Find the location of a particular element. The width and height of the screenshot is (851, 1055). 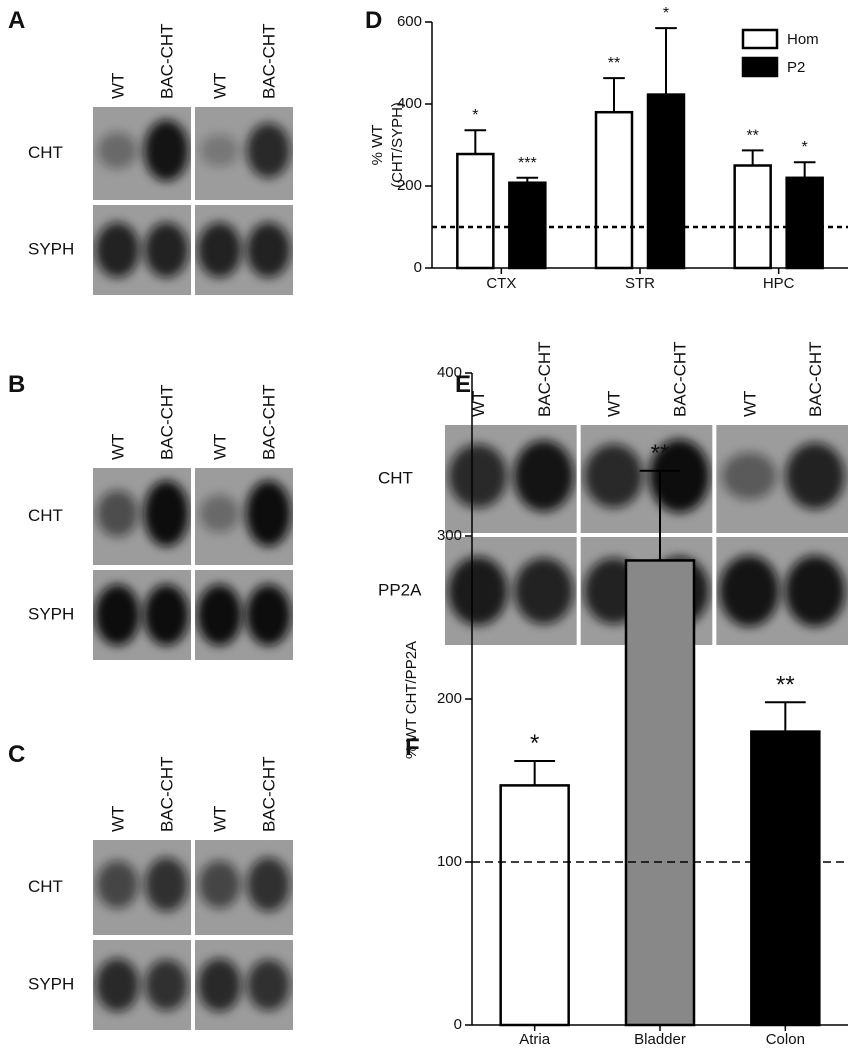

y-axis-label: (CHT/SYPH) is located at coordinates (397, 145).